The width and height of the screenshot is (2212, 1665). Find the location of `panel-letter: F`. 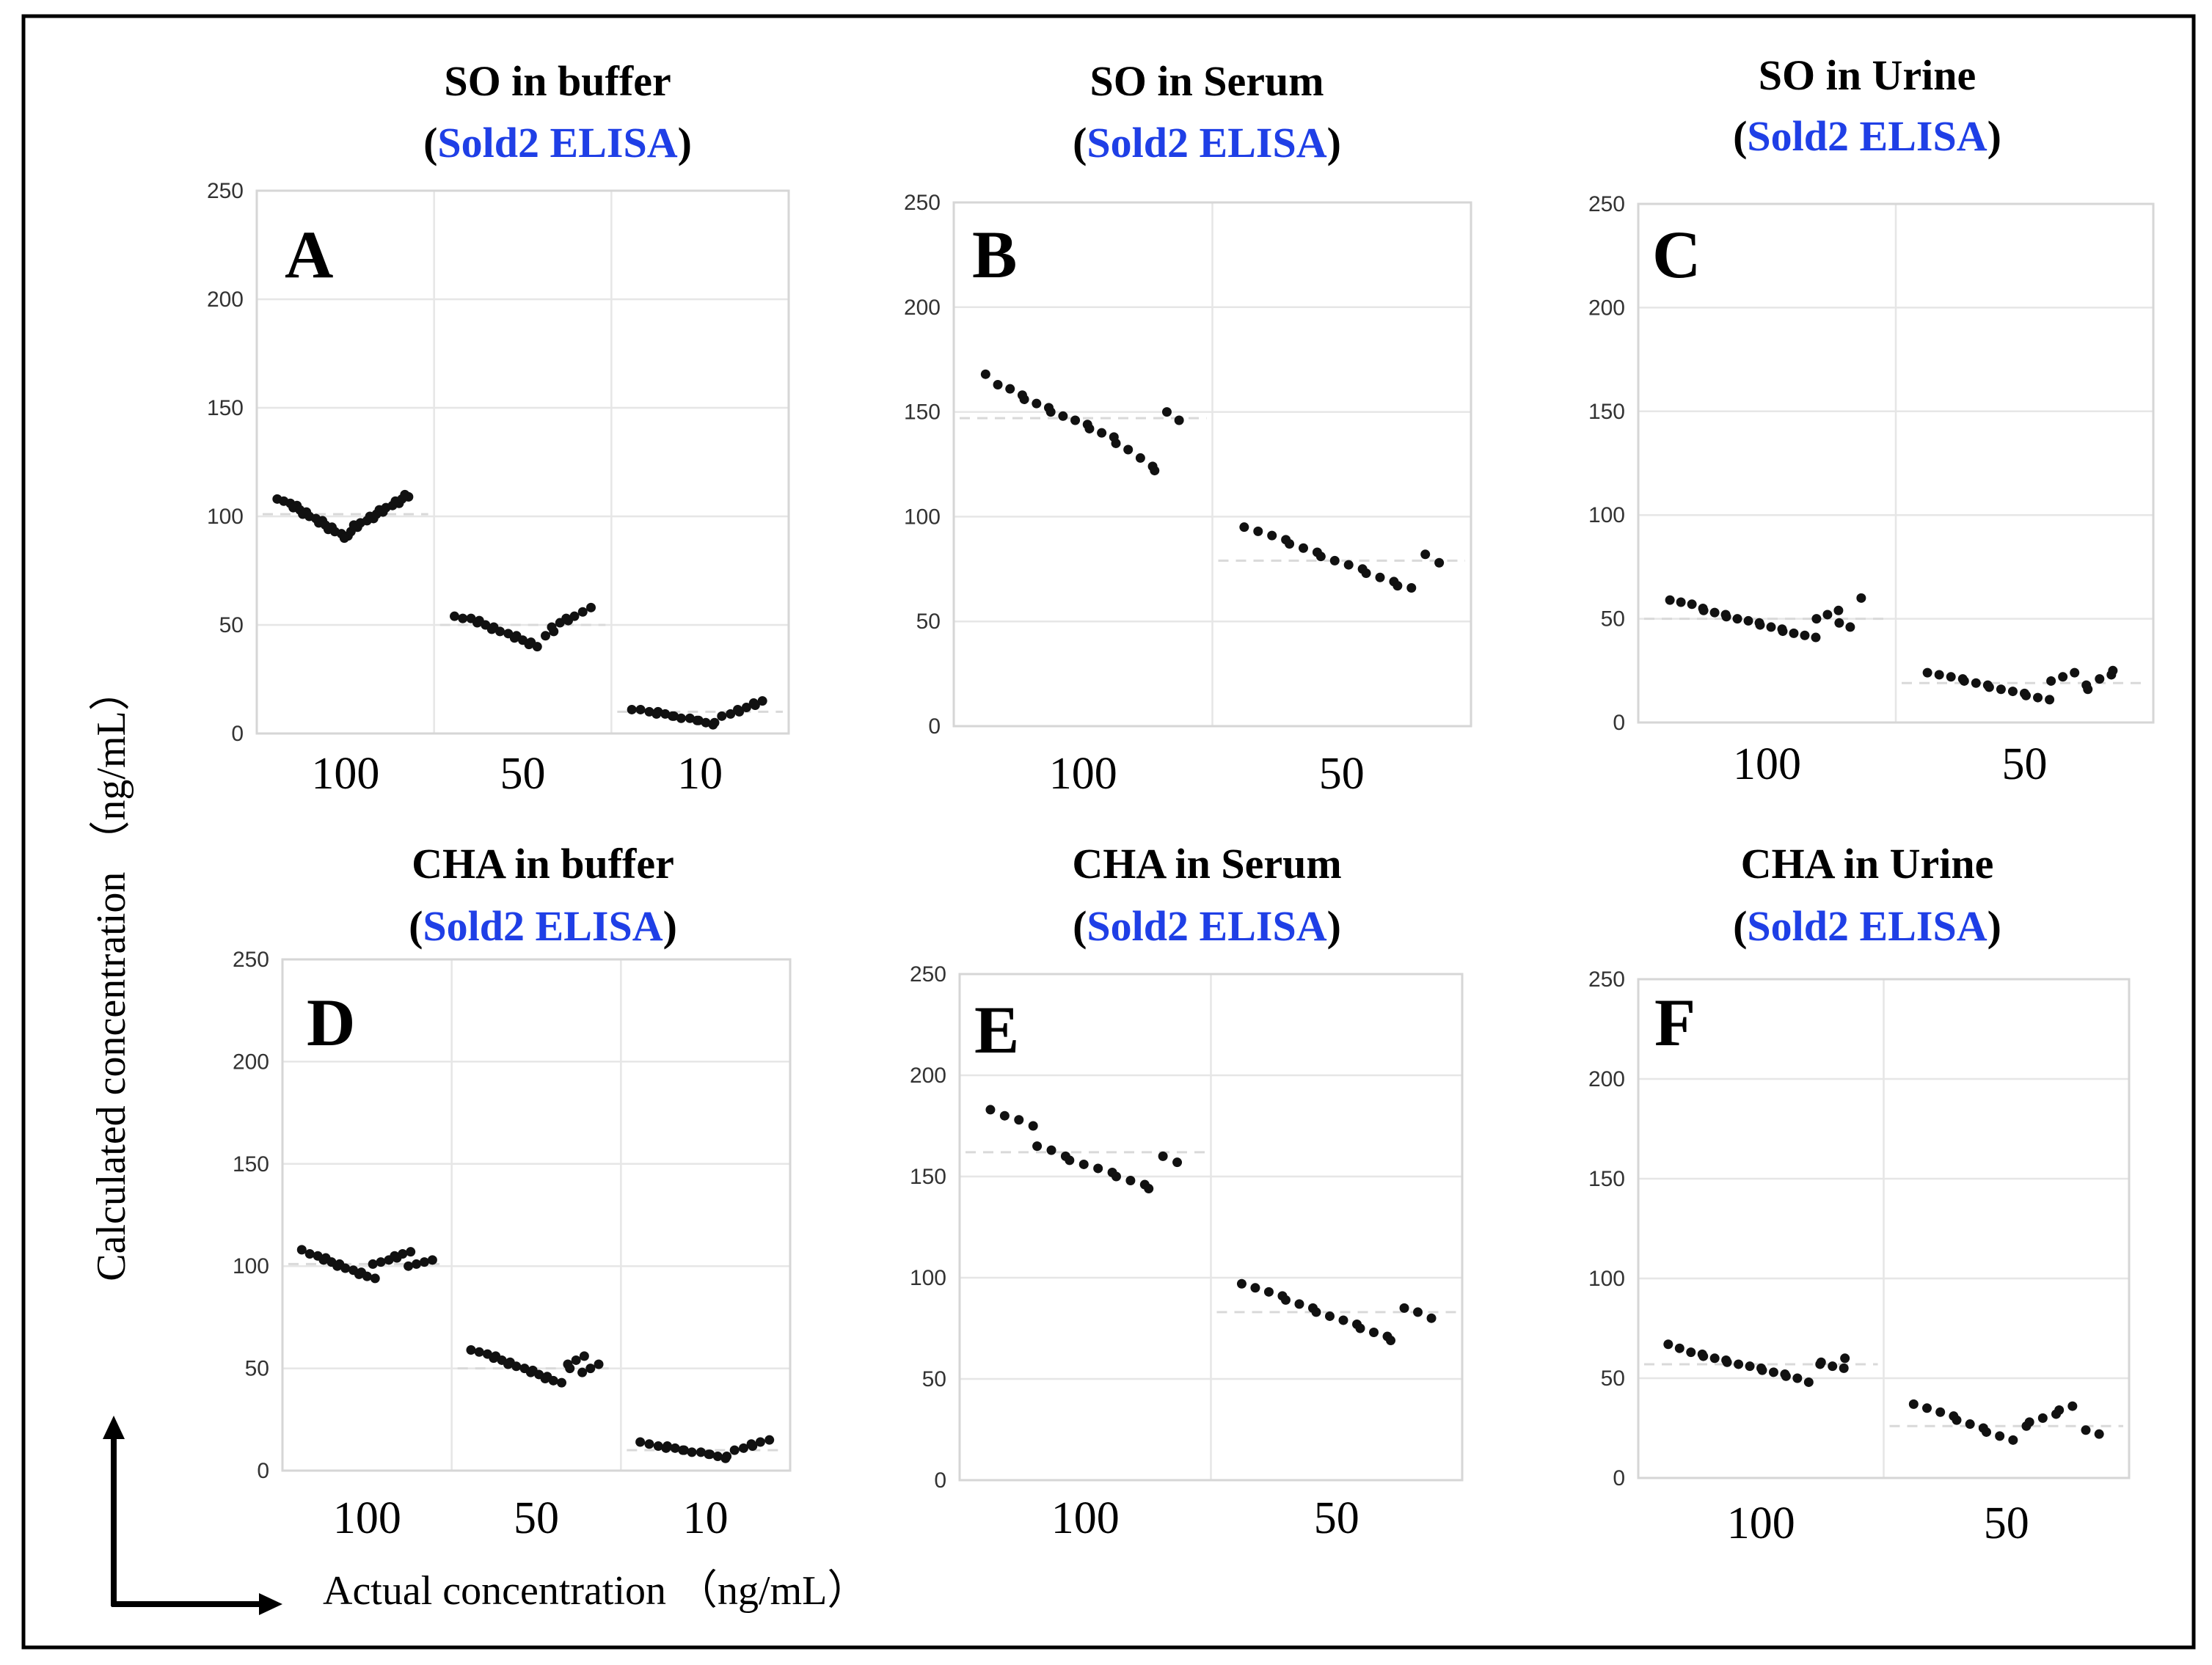

panel-letter: F is located at coordinates (1674, 1022).